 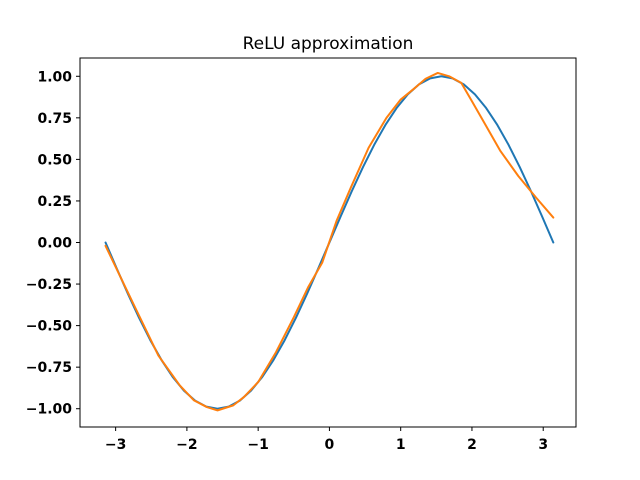 I want to click on x-tick-label: −1, so click(x=257, y=445).